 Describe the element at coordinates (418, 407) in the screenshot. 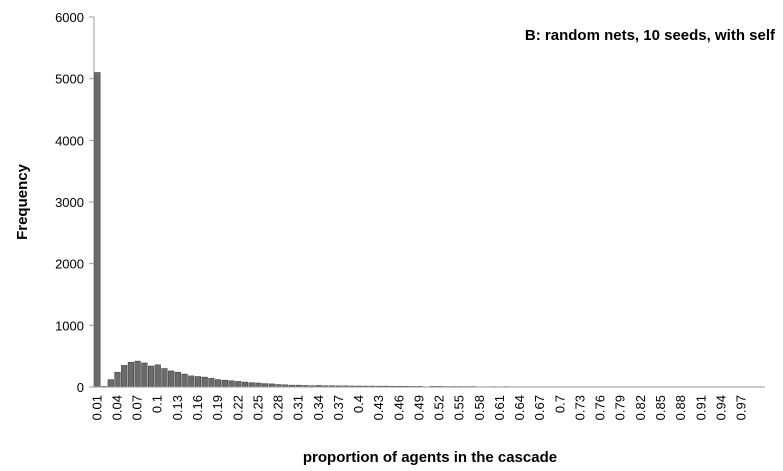

I see `x-tick-label: 0.49` at that location.